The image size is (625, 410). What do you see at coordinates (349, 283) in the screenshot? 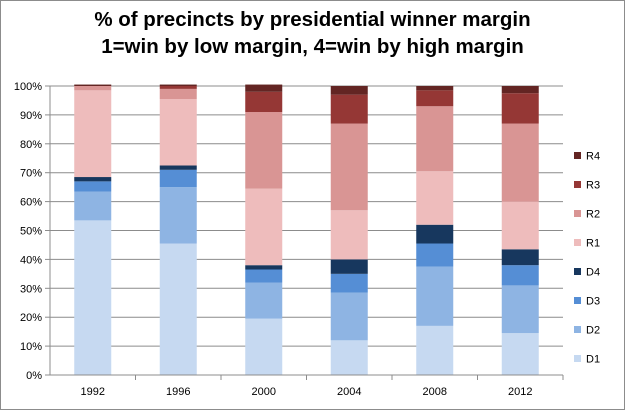
I see `bar-segment-d3-2004` at bounding box center [349, 283].